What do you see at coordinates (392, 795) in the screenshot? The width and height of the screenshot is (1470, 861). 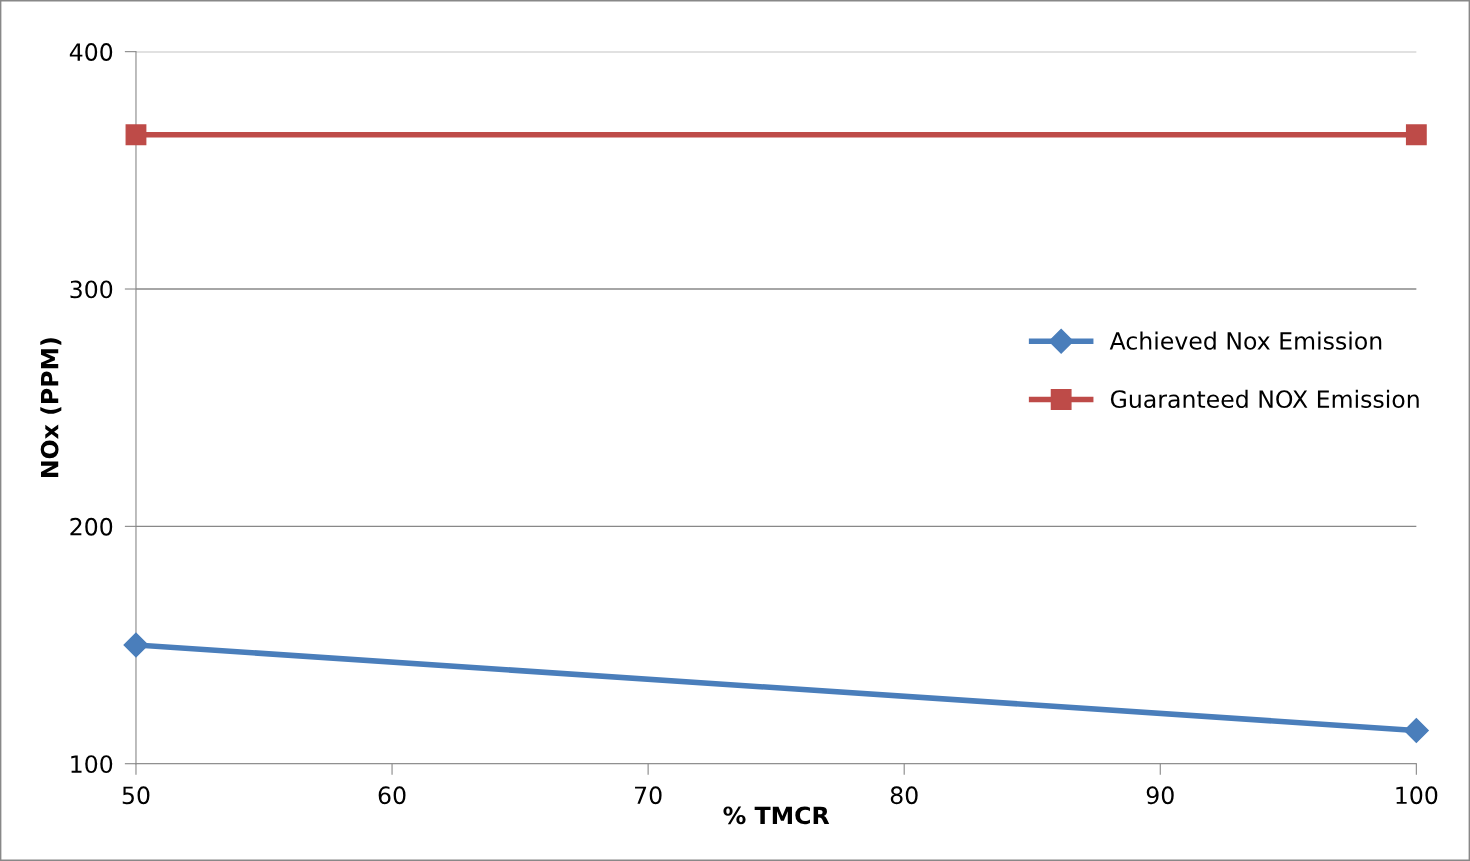 I see `x-tick-label: 60` at bounding box center [392, 795].